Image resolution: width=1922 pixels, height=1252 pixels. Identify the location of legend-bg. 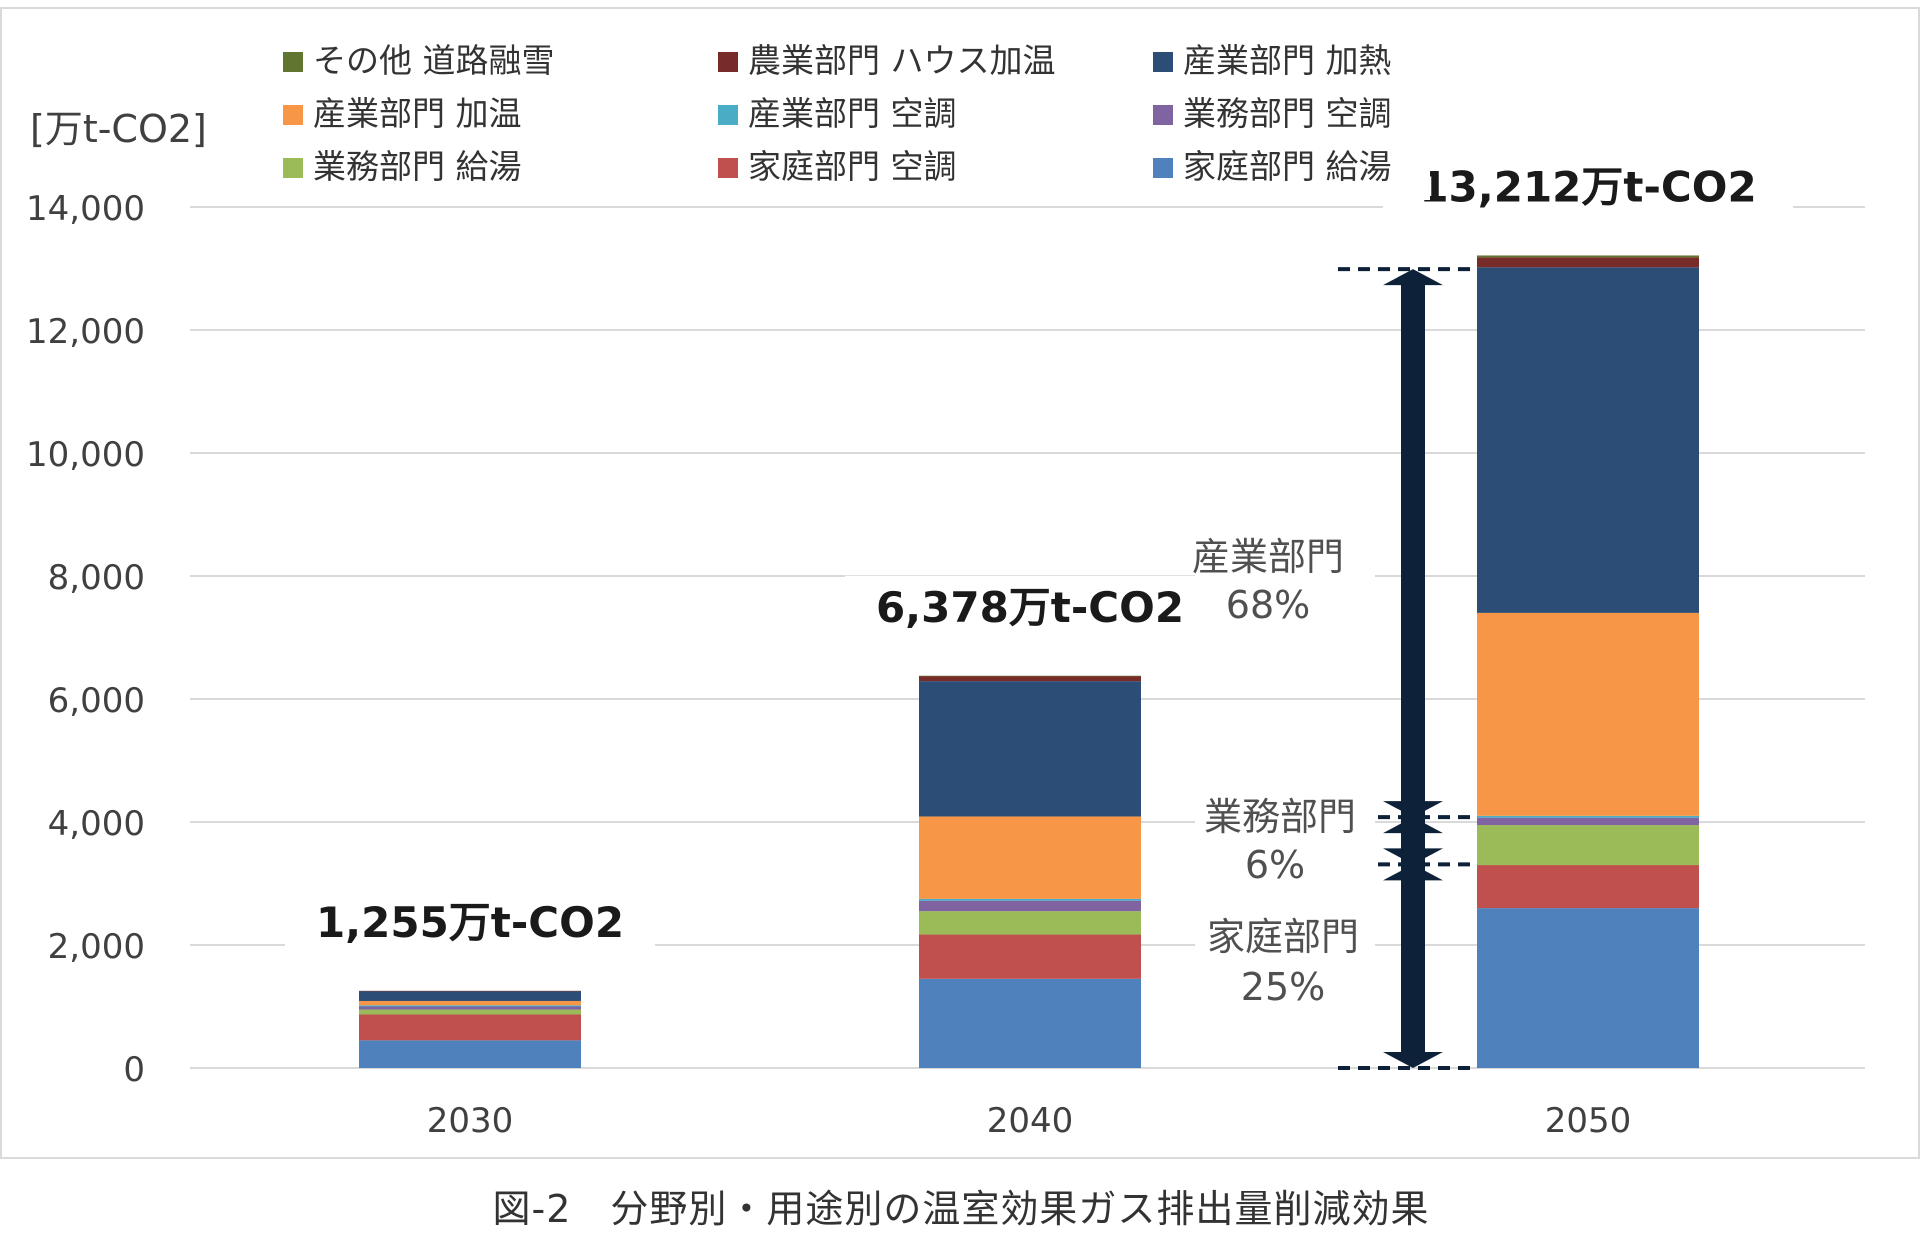
(850, 120).